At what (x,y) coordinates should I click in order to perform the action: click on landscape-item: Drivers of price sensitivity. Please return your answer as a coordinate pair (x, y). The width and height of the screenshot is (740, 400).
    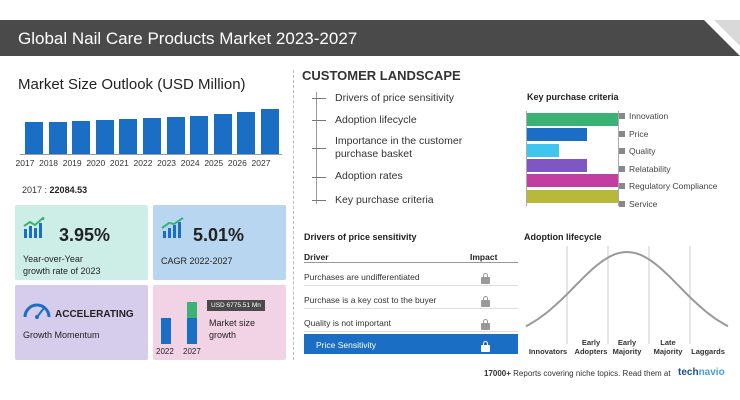
    Looking at the image, I should click on (395, 98).